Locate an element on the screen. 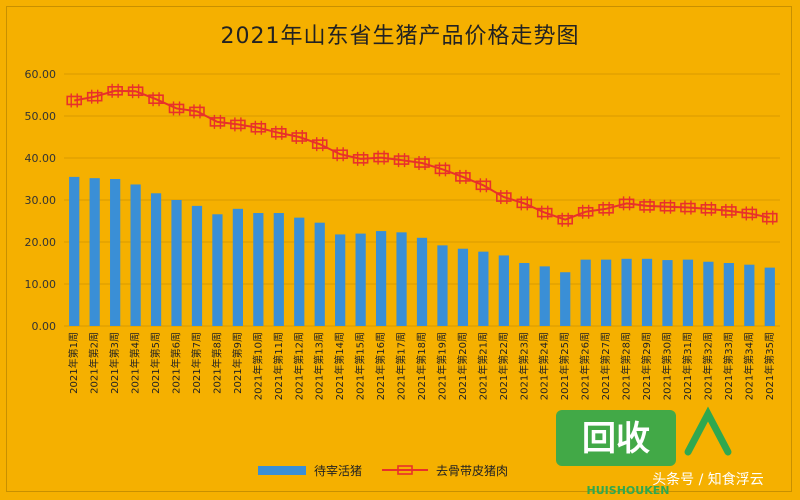 Image resolution: width=800 pixels, height=500 pixels. x-tick-label: 2021年第20周 is located at coordinates (462, 366).